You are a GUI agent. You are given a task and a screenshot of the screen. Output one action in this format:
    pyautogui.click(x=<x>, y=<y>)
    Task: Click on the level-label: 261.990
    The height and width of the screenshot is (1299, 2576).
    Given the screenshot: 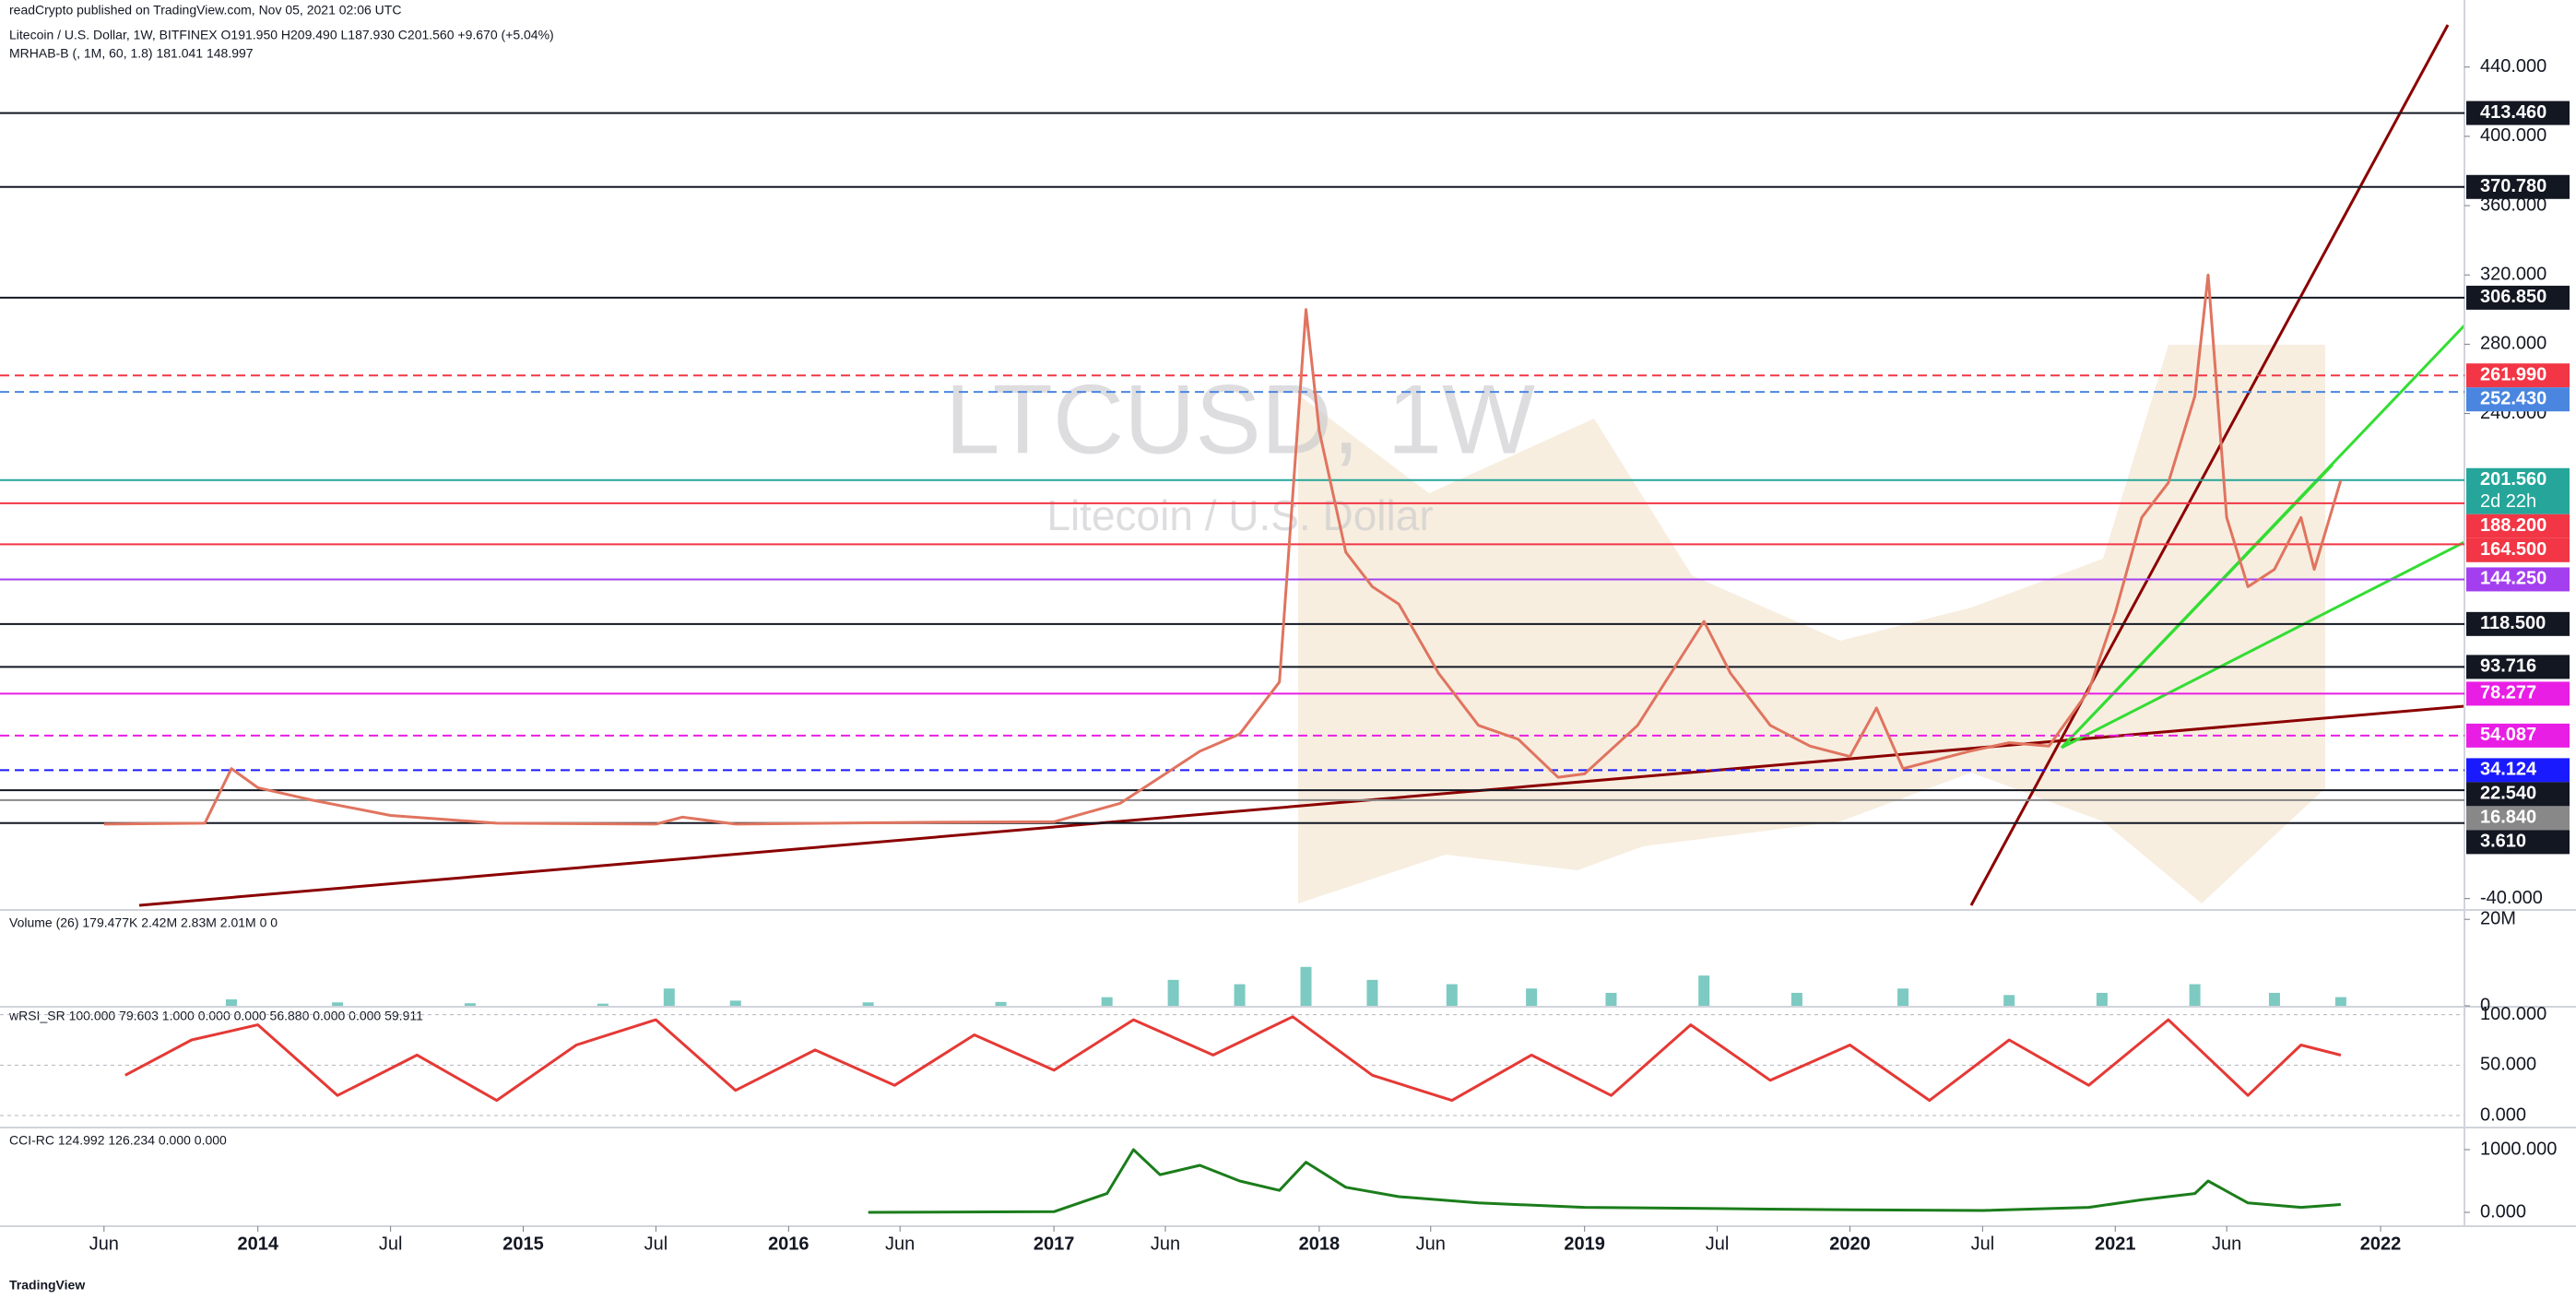 What is the action you would take?
    pyautogui.click(x=2513, y=374)
    